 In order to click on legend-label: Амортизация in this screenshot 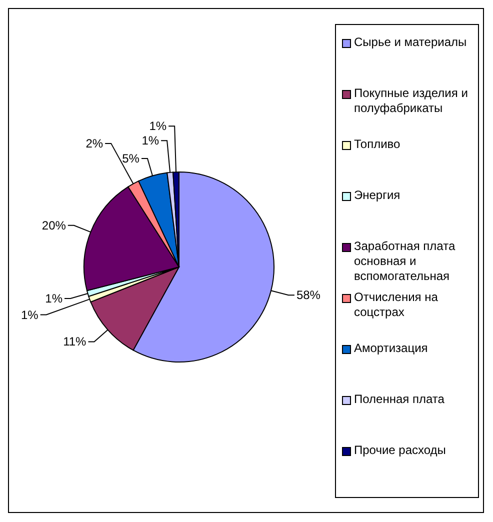, I will do `click(391, 348)`.